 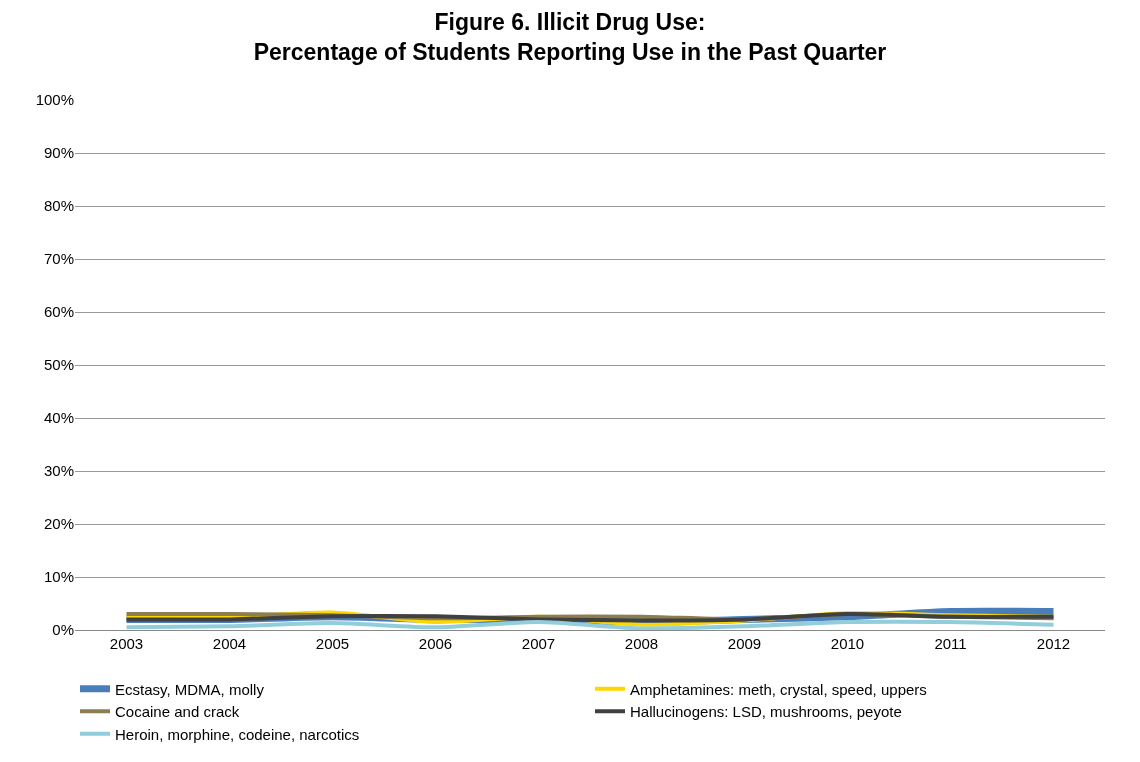 What do you see at coordinates (766, 711) in the screenshot?
I see `legend-label: Hallucinogens: LSD, mushrooms, peyote` at bounding box center [766, 711].